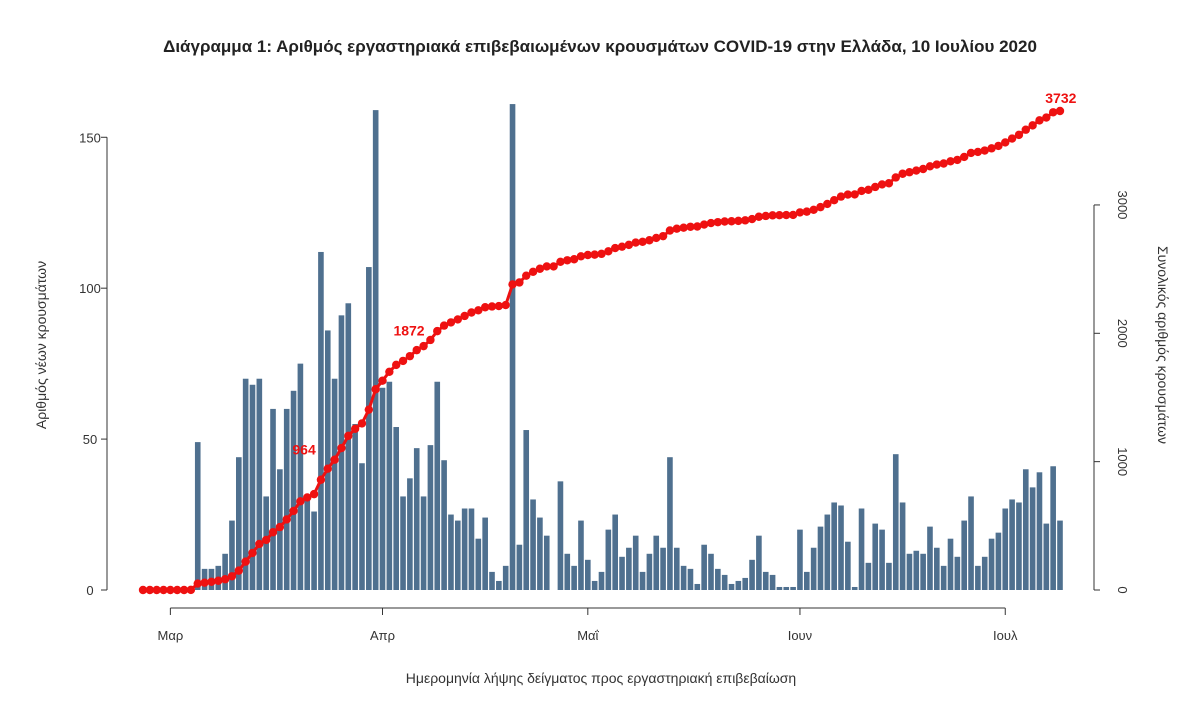  I want to click on y-tick-right-label: 2000, so click(1122, 333).